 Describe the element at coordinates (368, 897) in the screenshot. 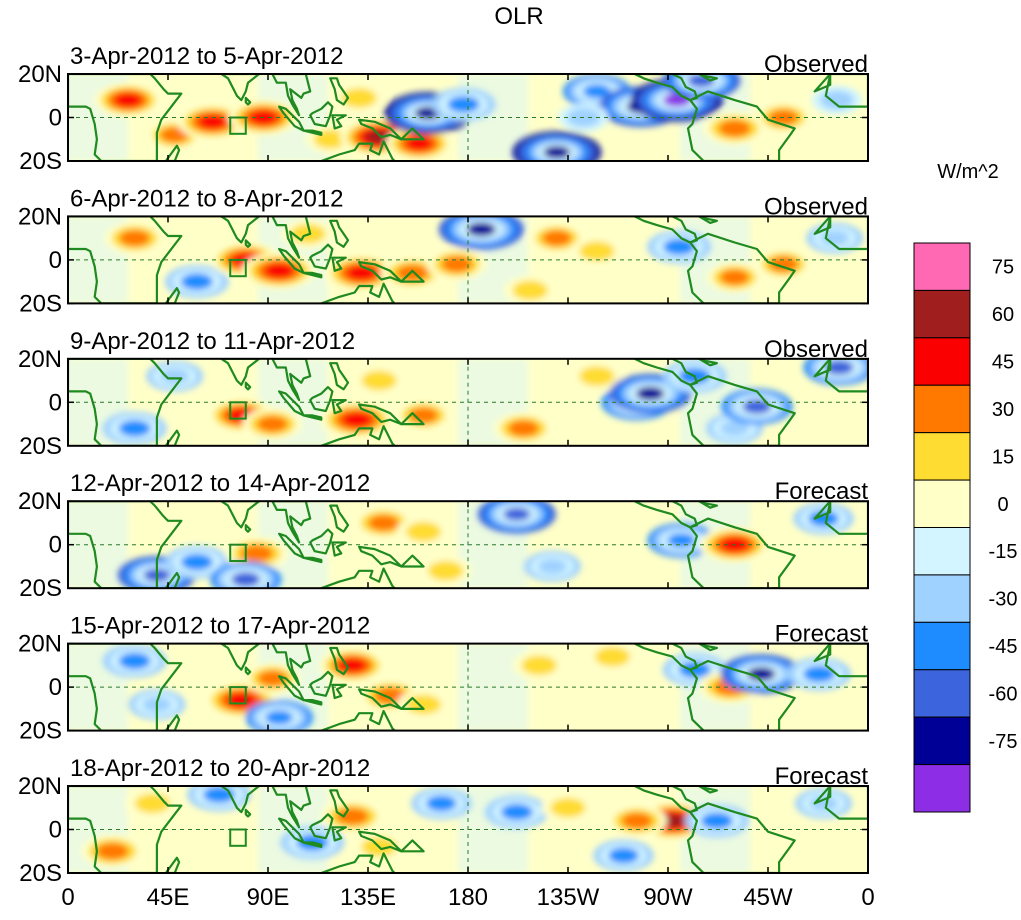

I see `x-tick-label: 135E` at that location.